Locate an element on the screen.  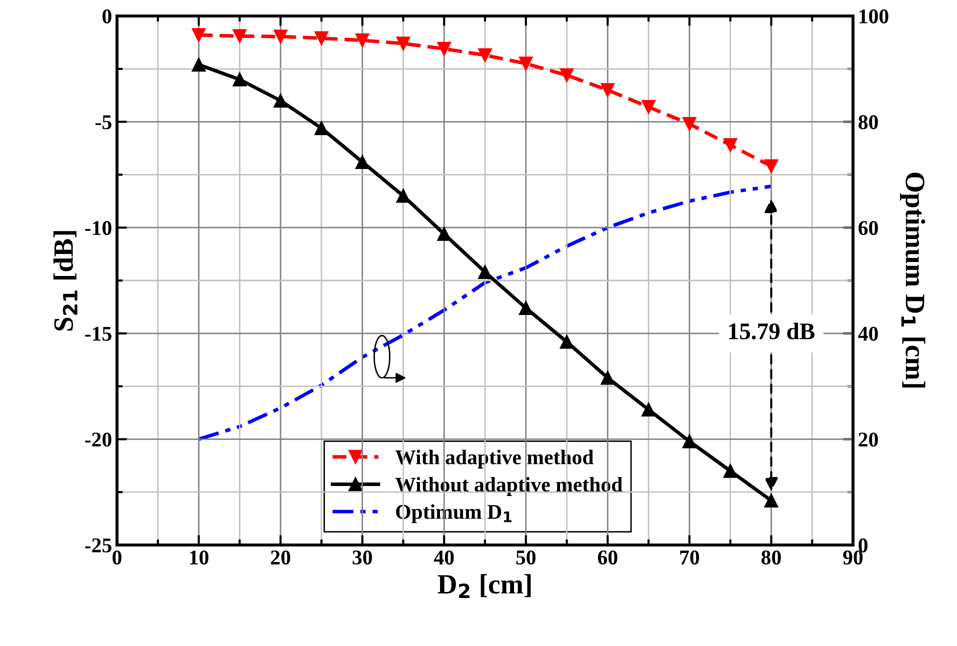
y-tick-label: -15 is located at coordinates (98, 333).